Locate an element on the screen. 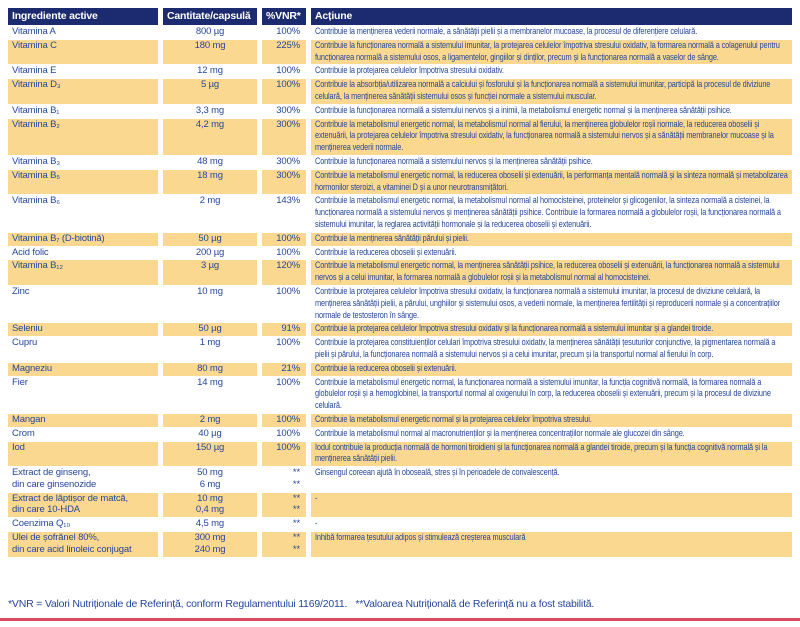  action-cell: - is located at coordinates (316, 524).